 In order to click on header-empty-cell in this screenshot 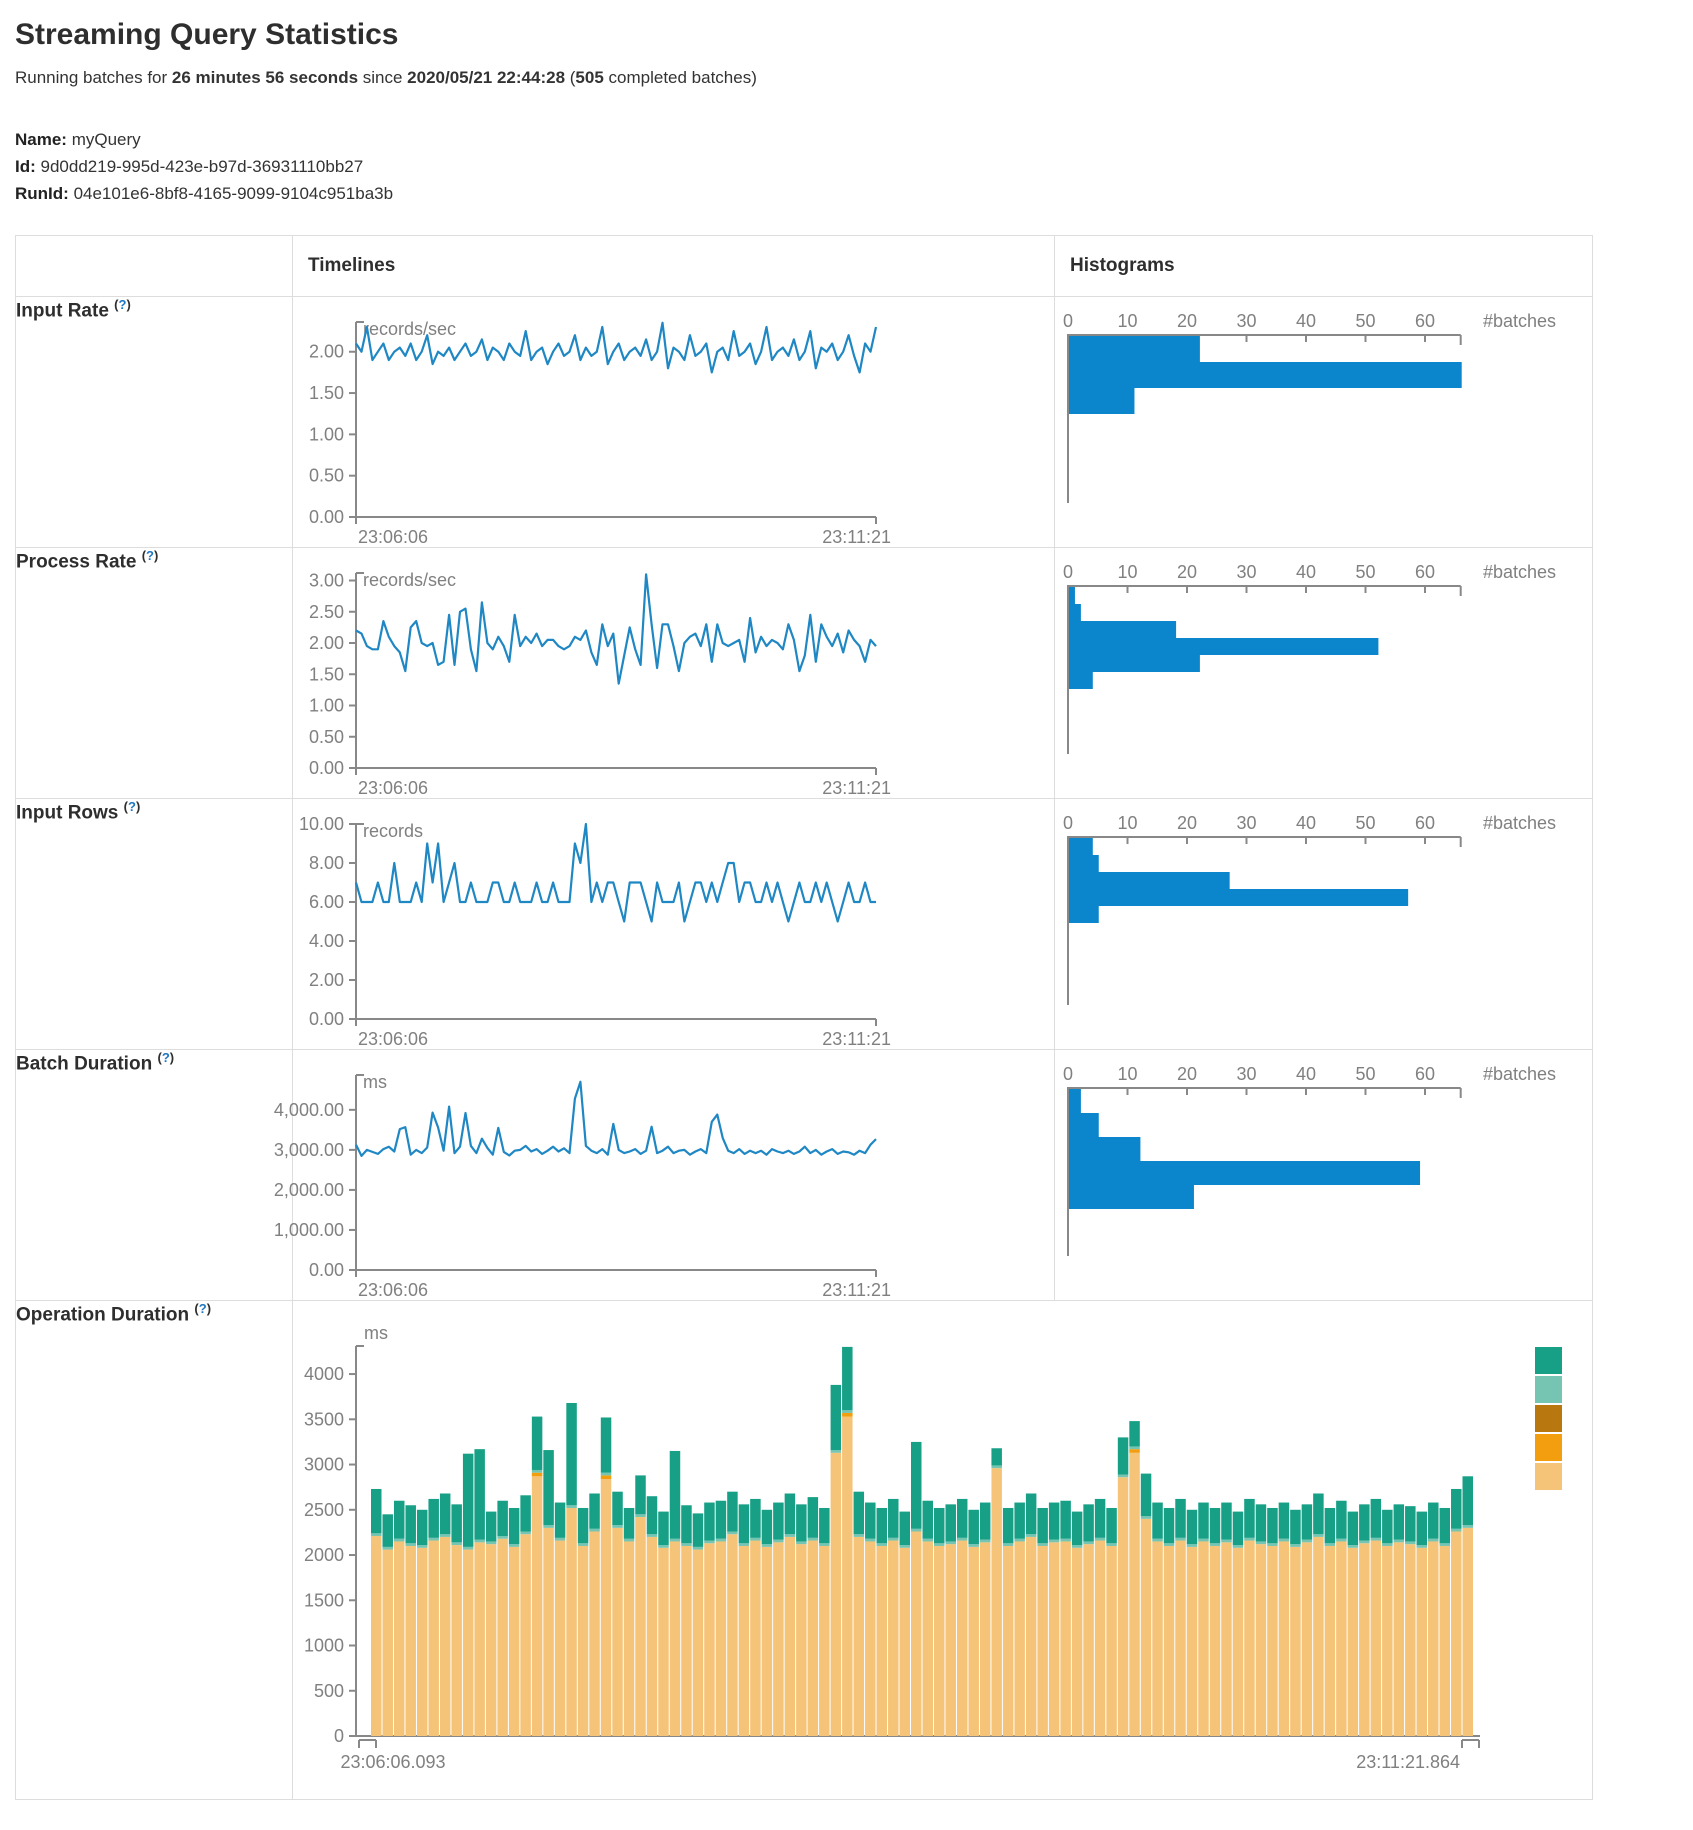, I will do `click(154, 266)`.